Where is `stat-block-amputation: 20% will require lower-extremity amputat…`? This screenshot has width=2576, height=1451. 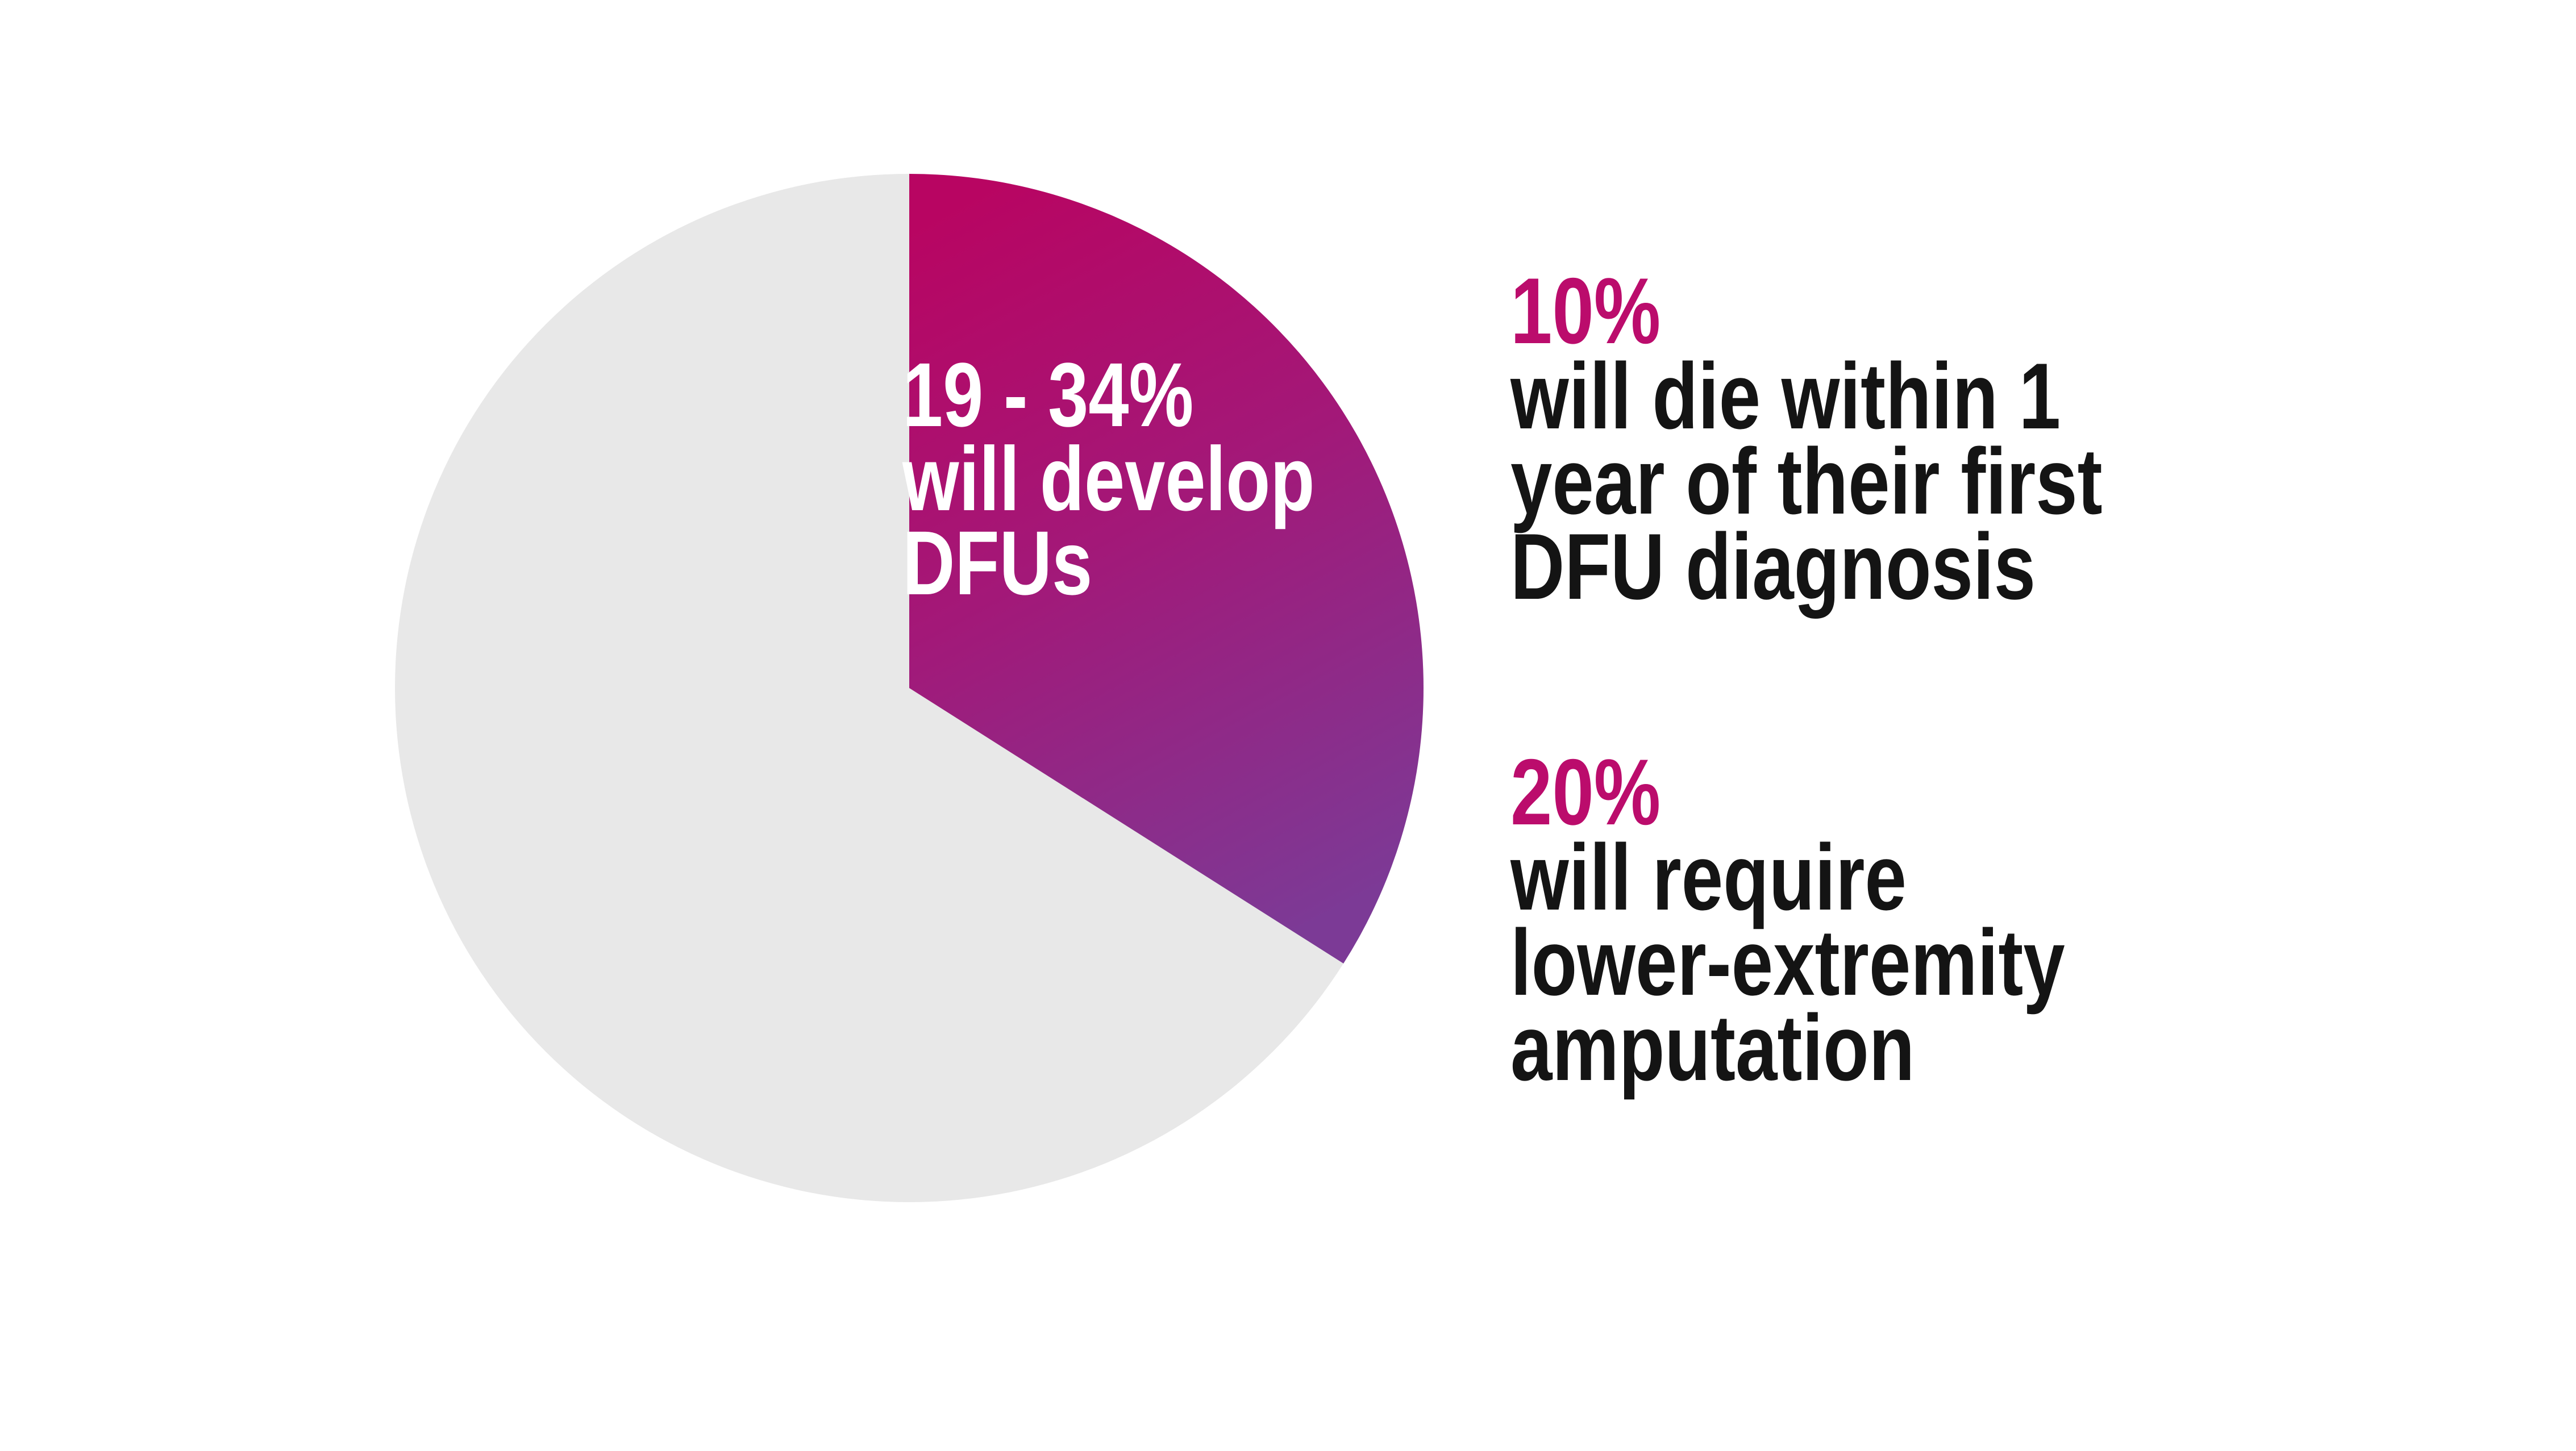
stat-block-amputation: 20% will require lower-extremity amputat… is located at coordinates (1787, 920).